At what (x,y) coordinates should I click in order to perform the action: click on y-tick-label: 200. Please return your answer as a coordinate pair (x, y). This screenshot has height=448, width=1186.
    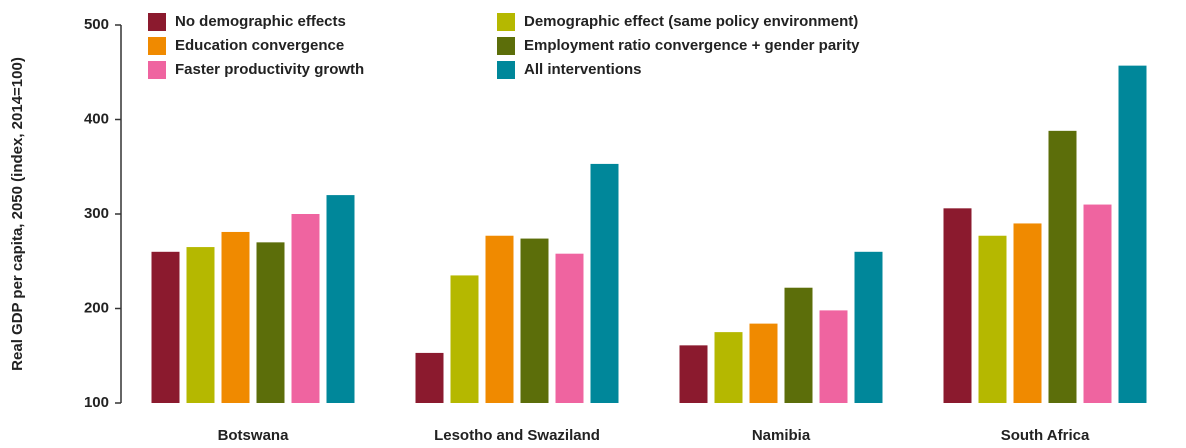
    Looking at the image, I should click on (96, 307).